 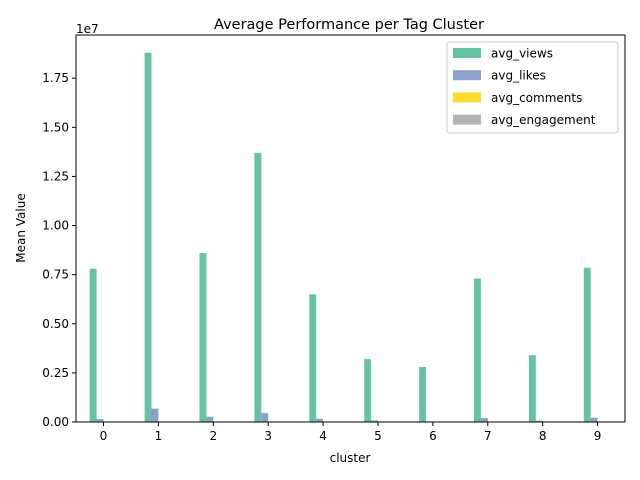 What do you see at coordinates (55, 176) in the screenshot?
I see `y-tick-label: 1.25` at bounding box center [55, 176].